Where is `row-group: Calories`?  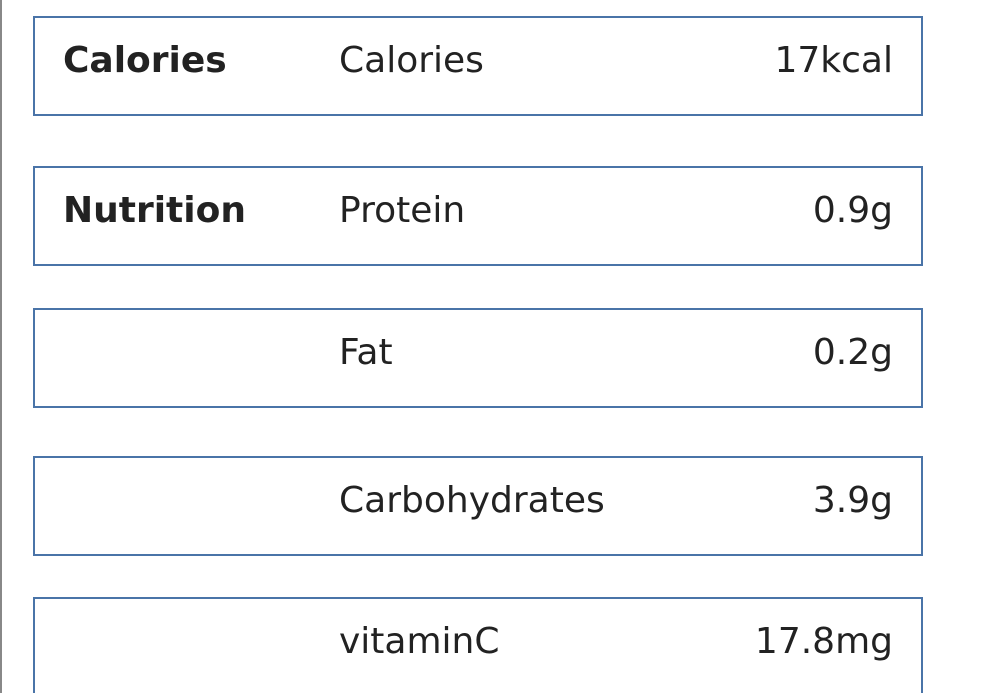
row-group: Calories is located at coordinates (145, 60).